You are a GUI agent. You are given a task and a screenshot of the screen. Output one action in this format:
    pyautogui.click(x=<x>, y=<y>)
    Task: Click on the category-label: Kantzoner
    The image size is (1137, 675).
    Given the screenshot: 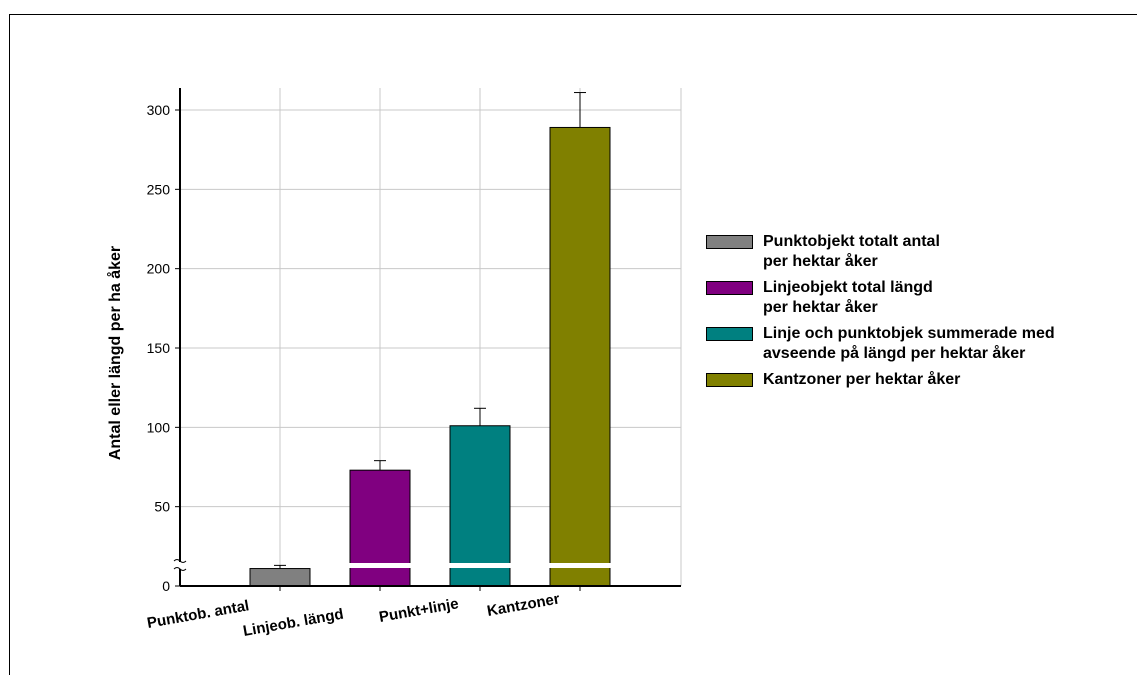 What is the action you would take?
    pyautogui.click(x=523, y=605)
    